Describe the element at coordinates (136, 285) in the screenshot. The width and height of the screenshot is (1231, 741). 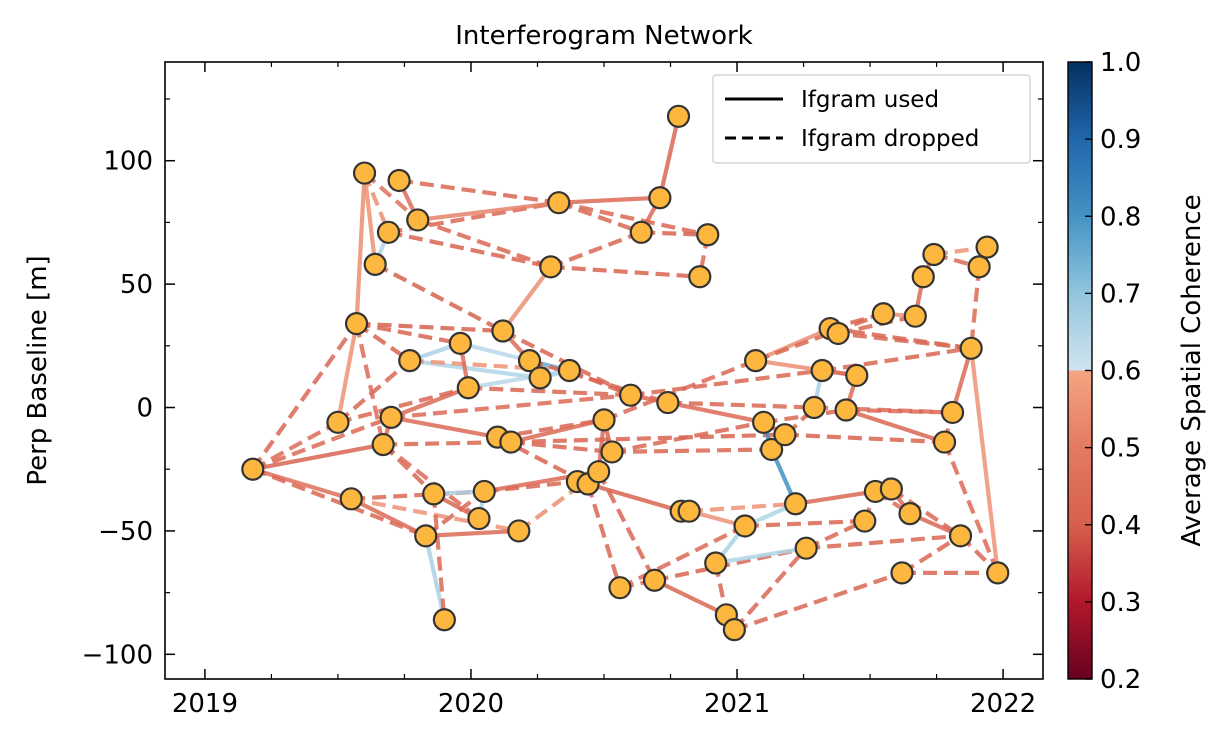
I see `y-tick-label-50: 50` at that location.